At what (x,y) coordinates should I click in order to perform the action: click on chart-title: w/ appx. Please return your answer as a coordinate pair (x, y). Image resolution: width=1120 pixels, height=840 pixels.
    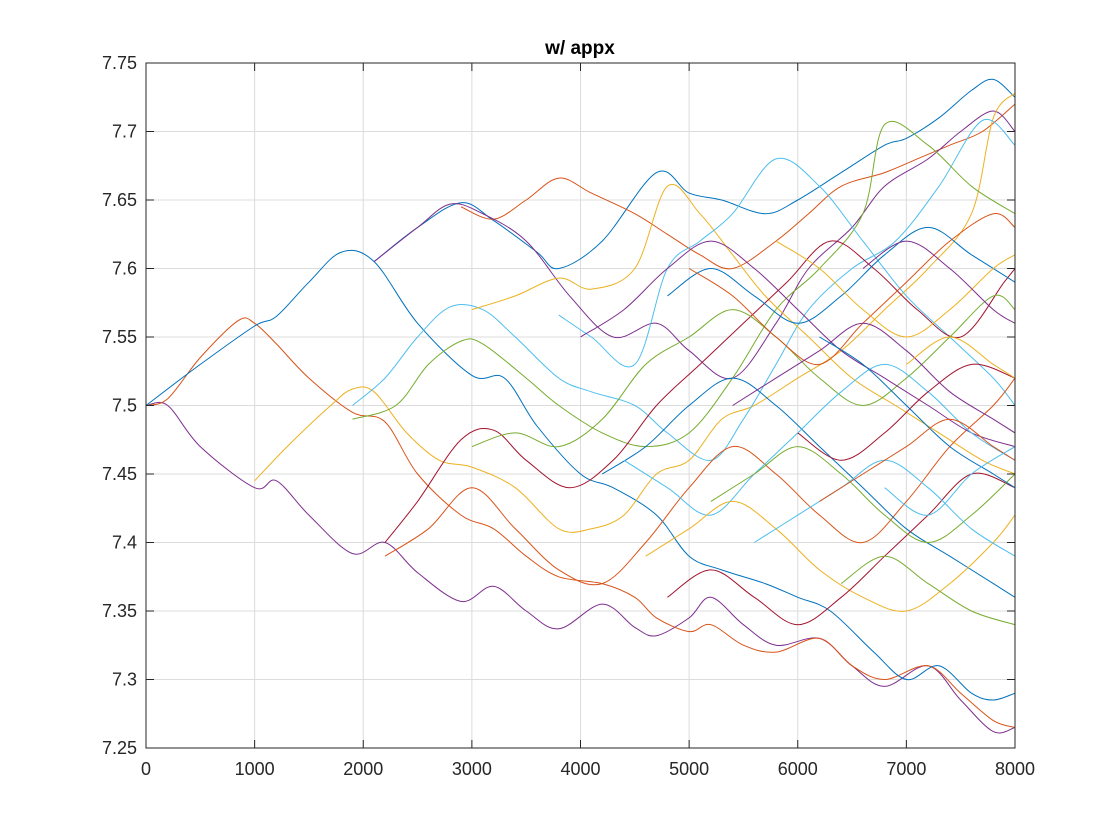
    Looking at the image, I should click on (579, 48).